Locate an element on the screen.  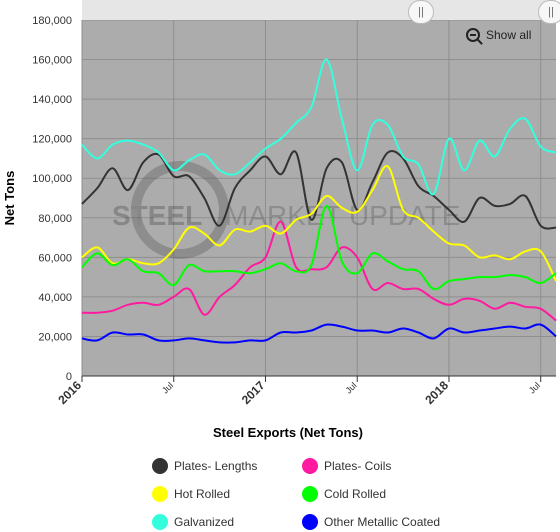
y-tick-label: 40,000 is located at coordinates (55, 298).